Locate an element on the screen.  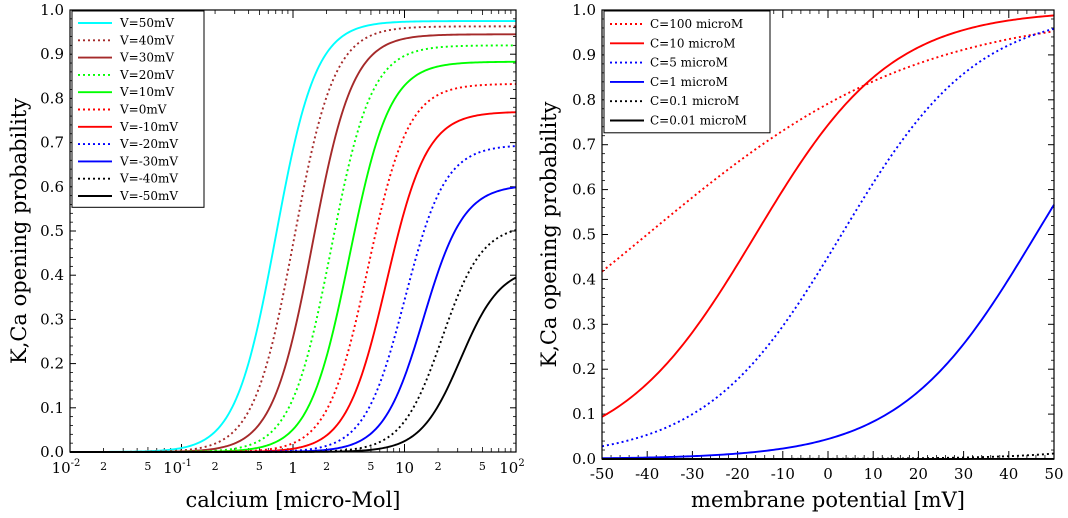
left-series-line is located at coordinates (293, 364).